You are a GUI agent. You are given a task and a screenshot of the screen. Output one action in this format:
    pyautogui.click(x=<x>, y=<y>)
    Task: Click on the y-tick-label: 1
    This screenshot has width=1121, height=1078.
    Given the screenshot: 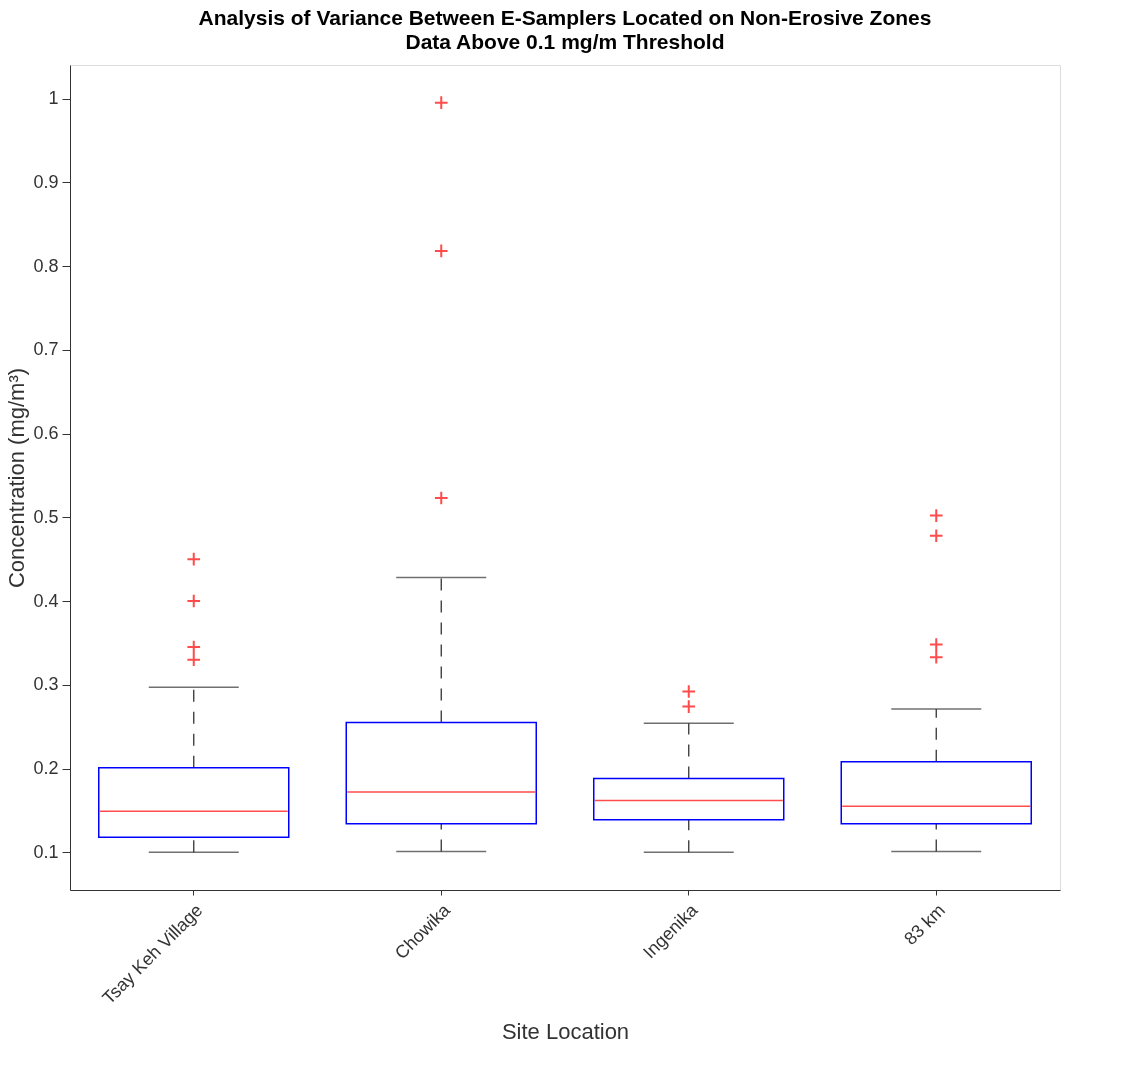 What is the action you would take?
    pyautogui.click(x=53, y=98)
    